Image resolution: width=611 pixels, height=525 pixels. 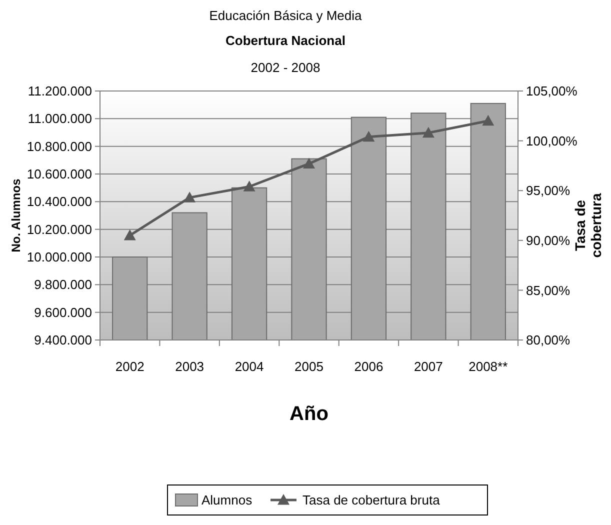 I want to click on y2-tick-label: 100,00%, so click(x=552, y=140).